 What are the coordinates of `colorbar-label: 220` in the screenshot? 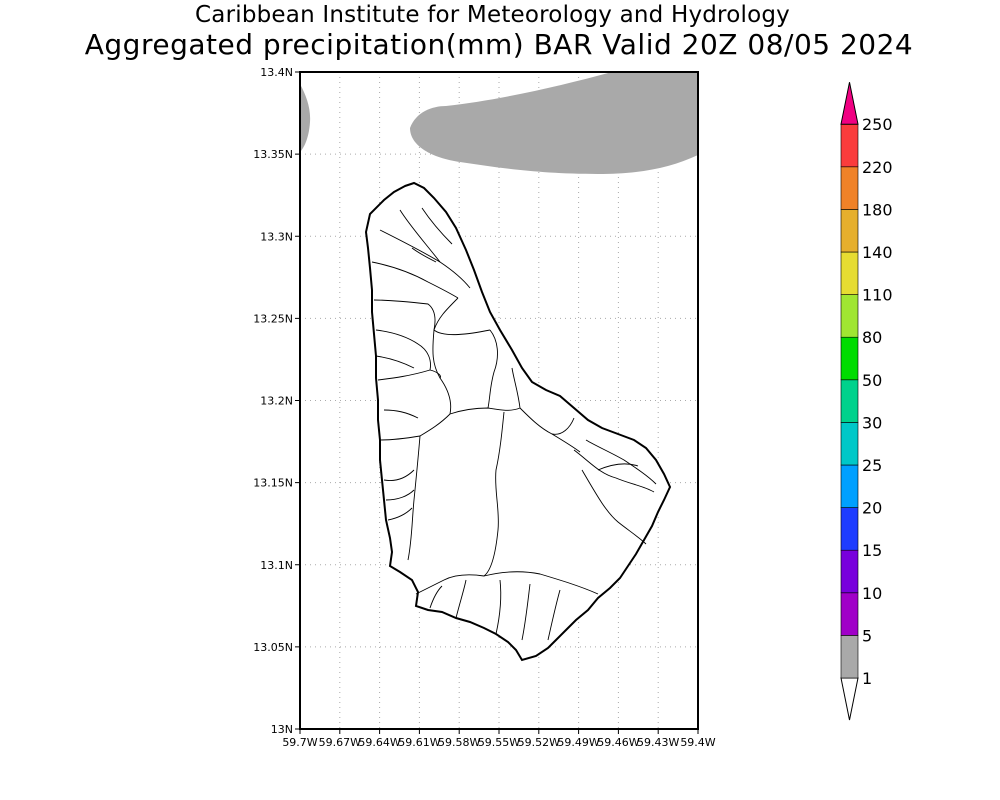 It's located at (877, 167).